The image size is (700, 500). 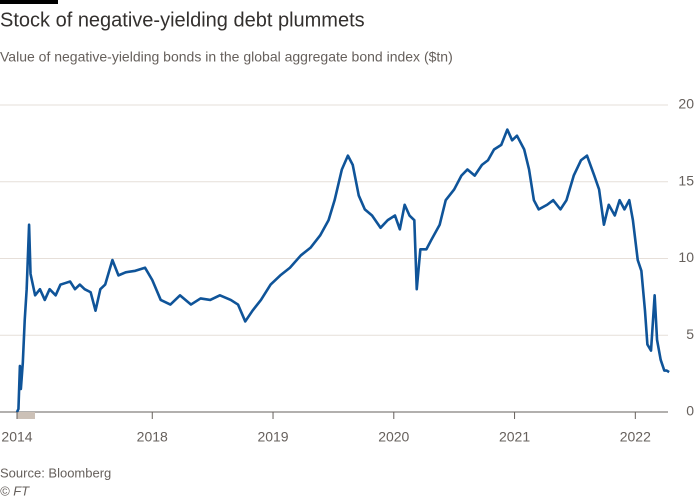 What do you see at coordinates (16, 437) in the screenshot?
I see `x-tick-label: 2014` at bounding box center [16, 437].